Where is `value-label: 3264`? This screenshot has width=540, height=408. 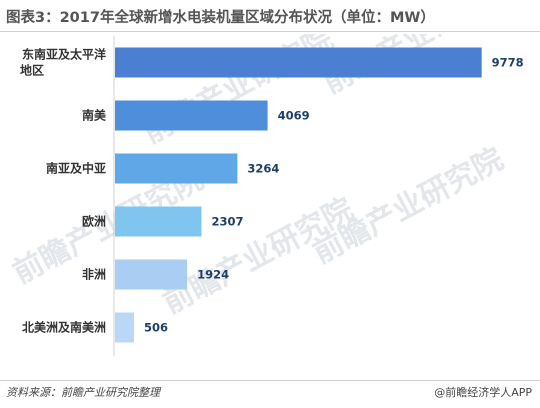 value-label: 3264 is located at coordinates (263, 169).